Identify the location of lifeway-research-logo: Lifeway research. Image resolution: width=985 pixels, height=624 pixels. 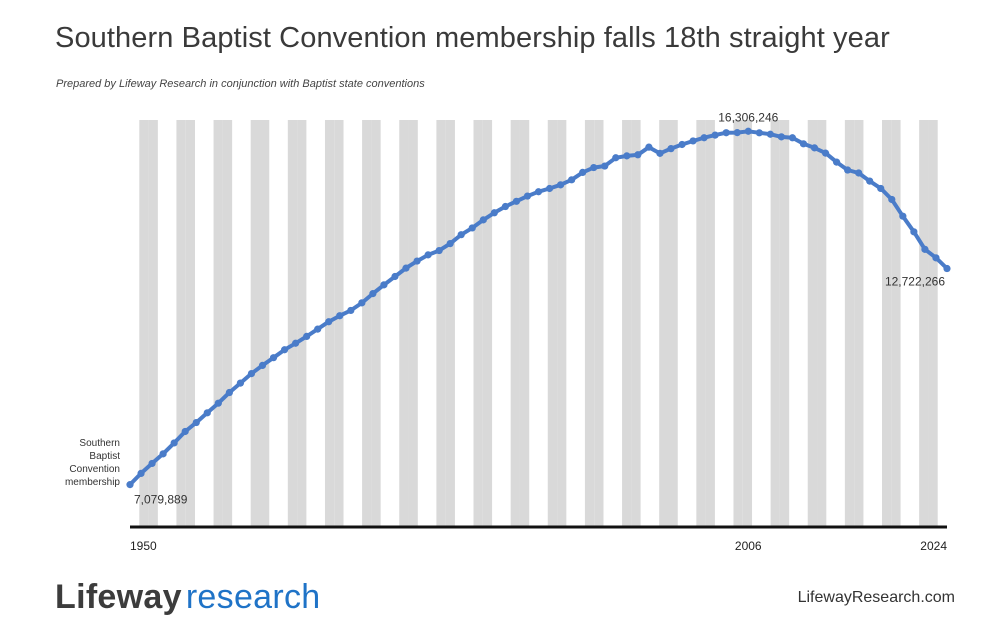
(188, 597).